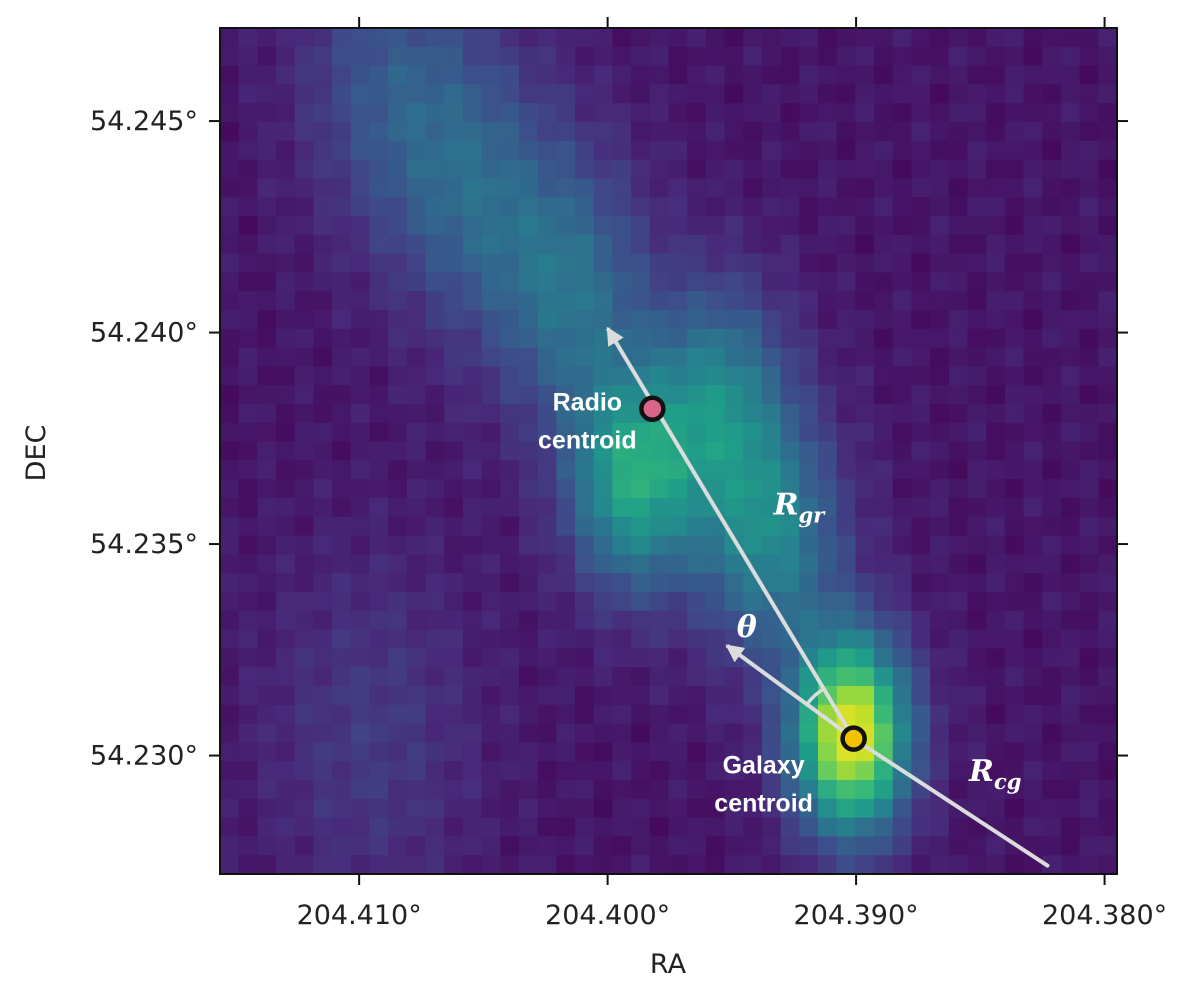  Describe the element at coordinates (1104, 915) in the screenshot. I see `x-tick-label: 204.380°` at that location.